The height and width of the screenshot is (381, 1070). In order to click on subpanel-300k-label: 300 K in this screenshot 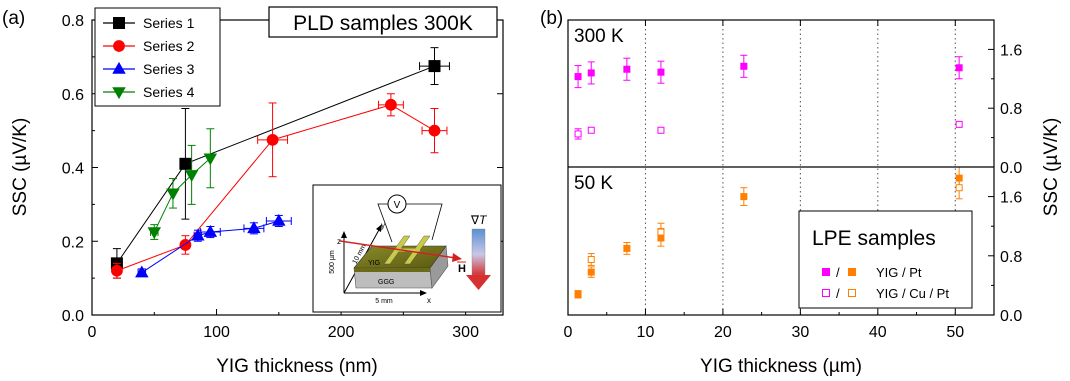, I will do `click(599, 36)`.